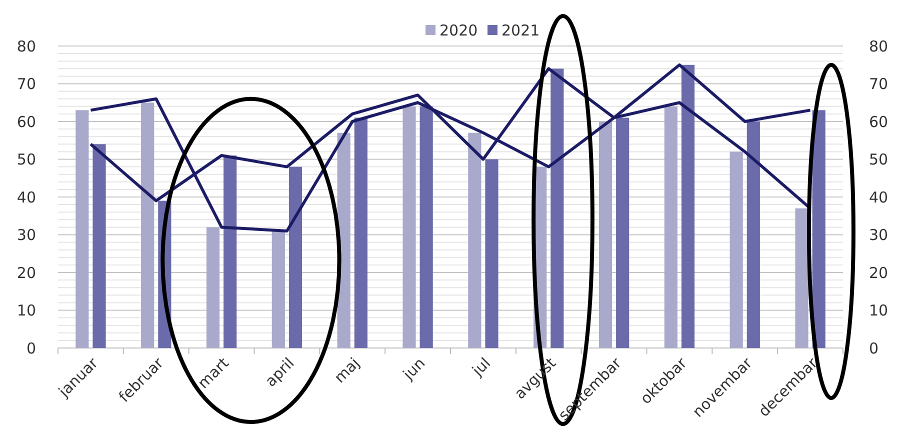 This screenshot has height=436, width=911. I want to click on legend-label: 2020, so click(459, 30).